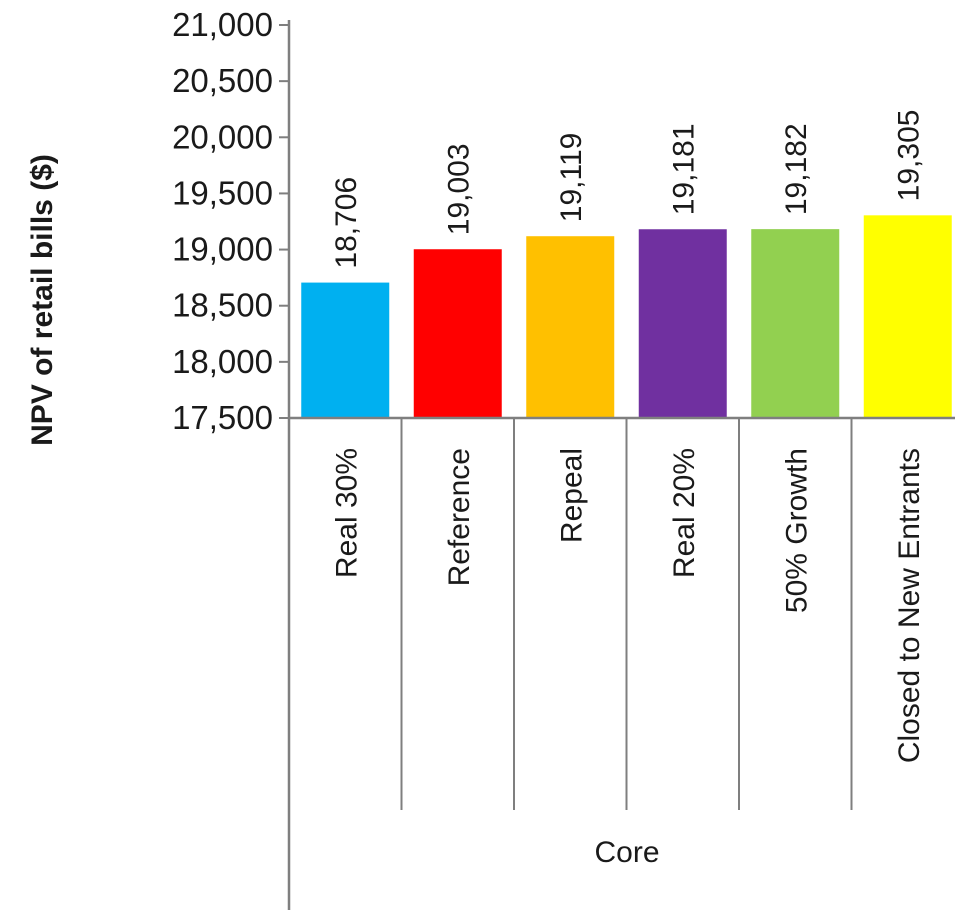  What do you see at coordinates (222, 361) in the screenshot?
I see `y-tick-label: 18,000` at bounding box center [222, 361].